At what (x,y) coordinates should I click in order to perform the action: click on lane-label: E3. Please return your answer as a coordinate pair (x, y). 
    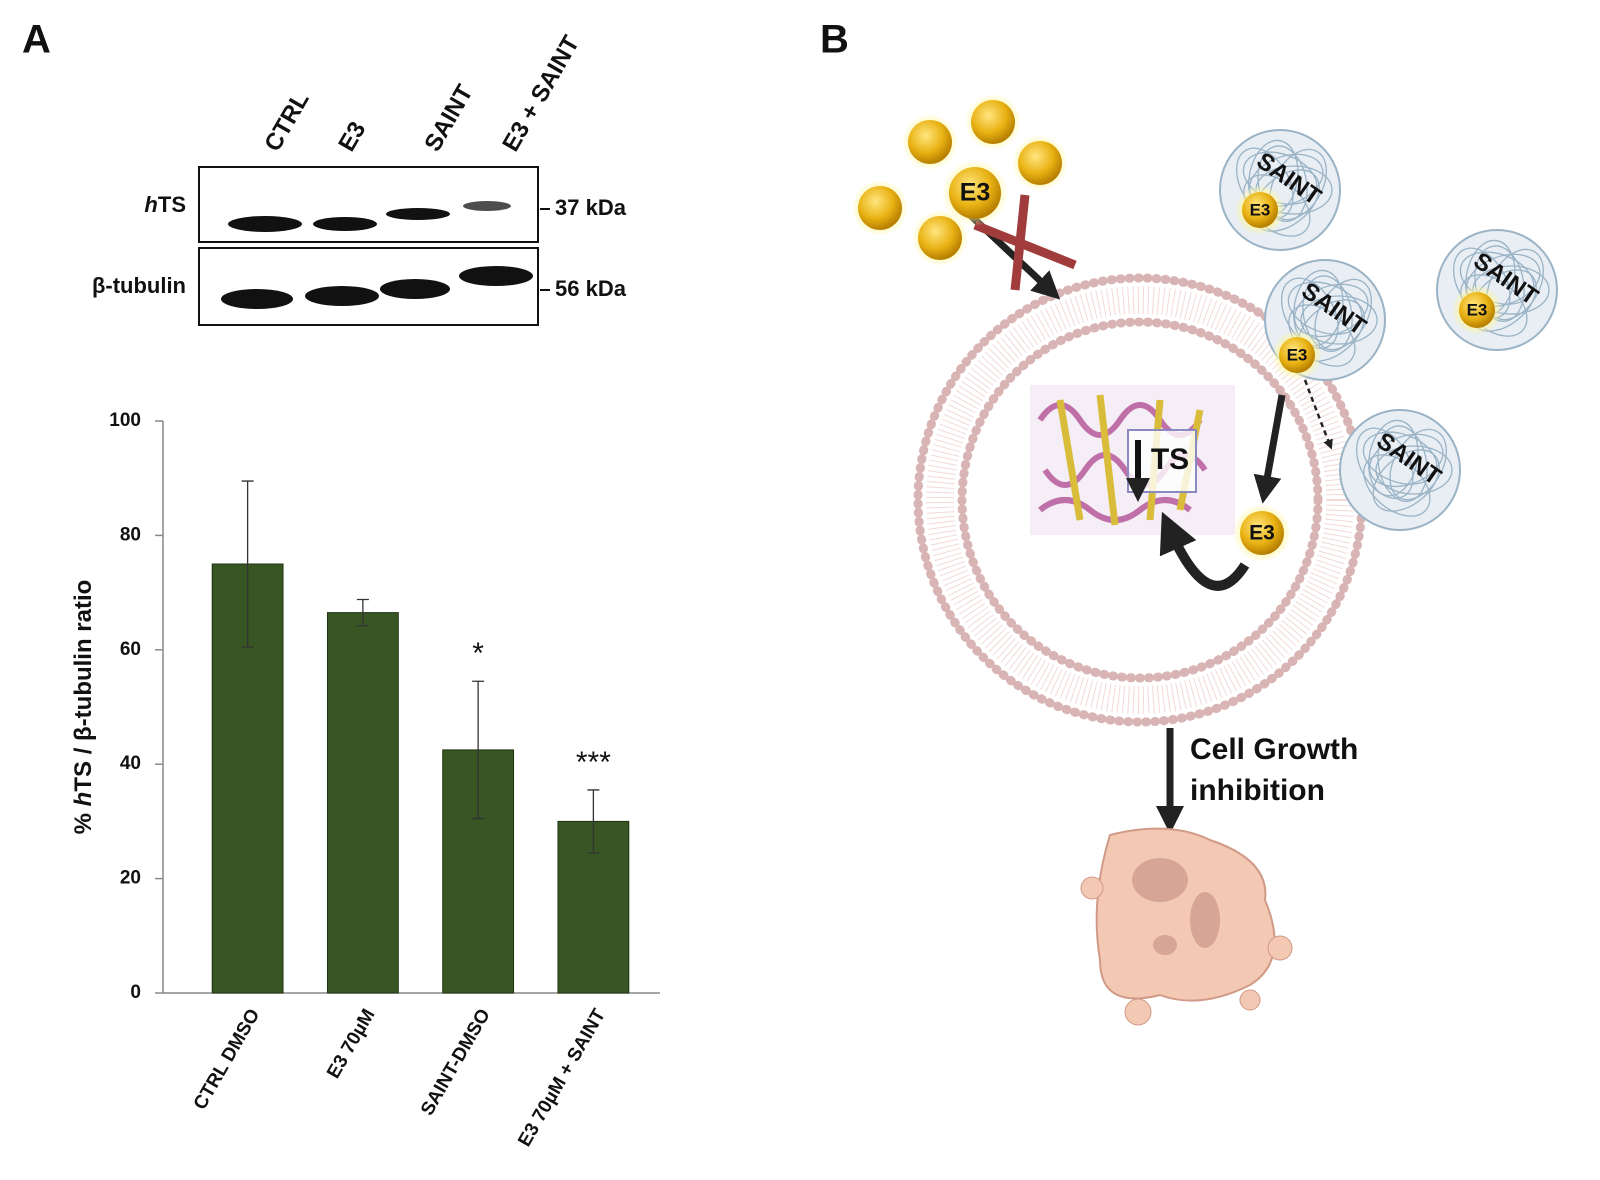
    Looking at the image, I should click on (352, 136).